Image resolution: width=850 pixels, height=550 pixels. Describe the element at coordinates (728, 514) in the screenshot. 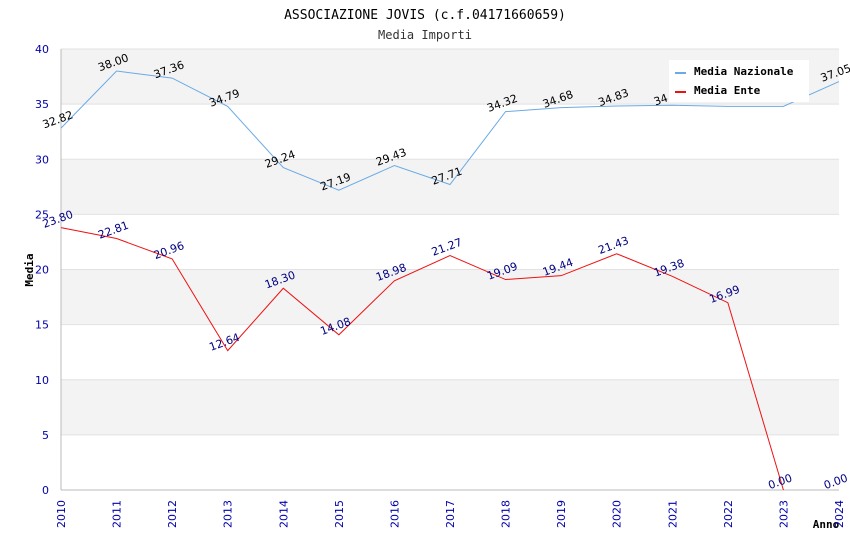

I see `x-tick-label: 2022` at that location.